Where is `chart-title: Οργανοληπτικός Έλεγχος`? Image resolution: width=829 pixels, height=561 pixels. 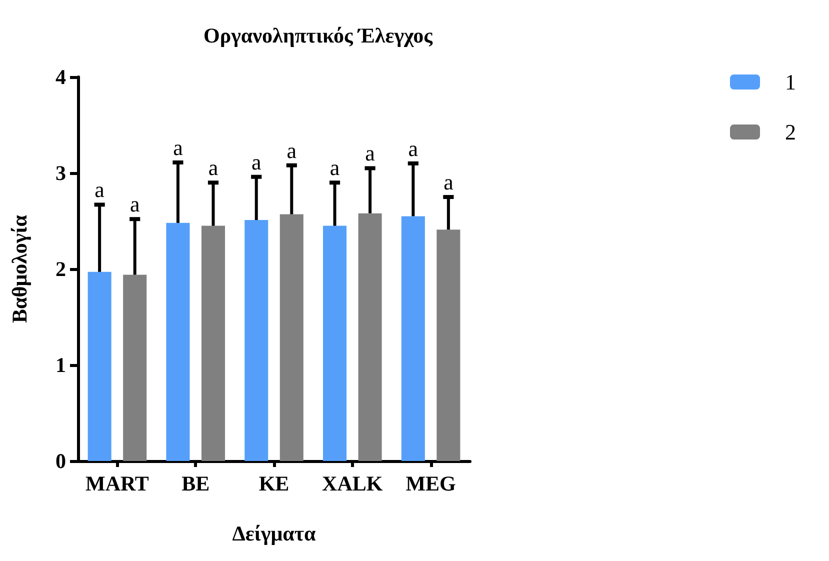 chart-title: Οργανοληπτικός Έλεγχος is located at coordinates (319, 36).